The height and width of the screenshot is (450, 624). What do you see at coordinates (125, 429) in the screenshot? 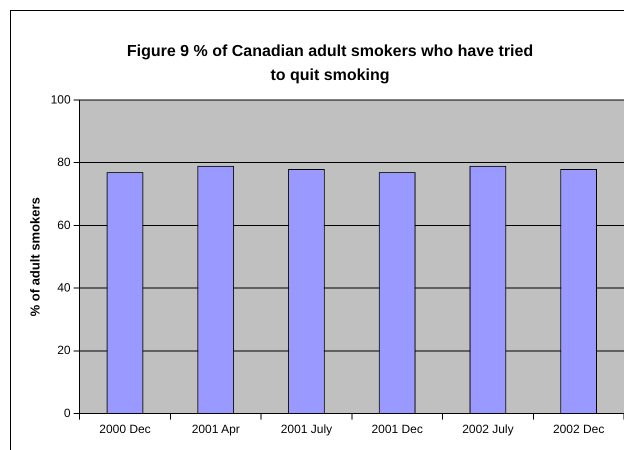
I see `x-tick-label: 2000 Dec` at bounding box center [125, 429].